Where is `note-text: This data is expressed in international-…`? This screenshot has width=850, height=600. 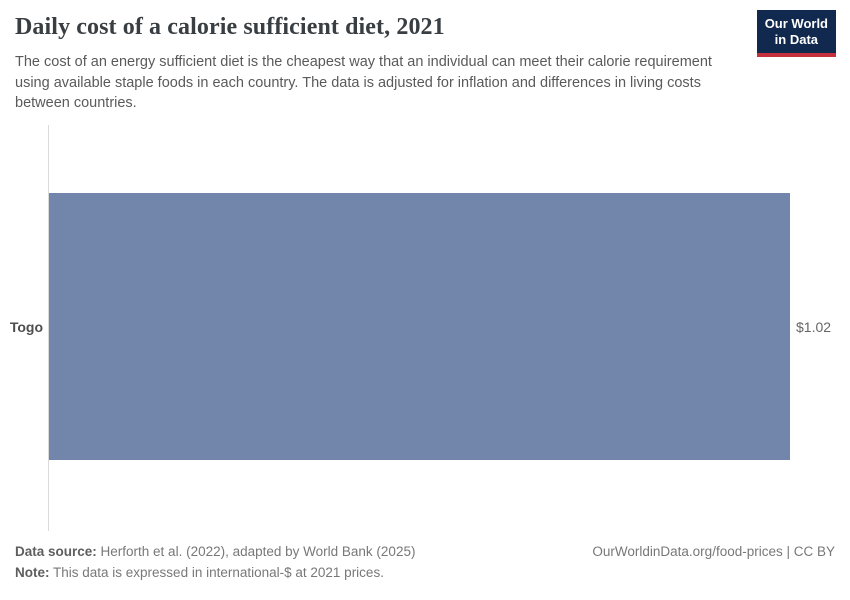 note-text: This data is expressed in international-… is located at coordinates (216, 573).